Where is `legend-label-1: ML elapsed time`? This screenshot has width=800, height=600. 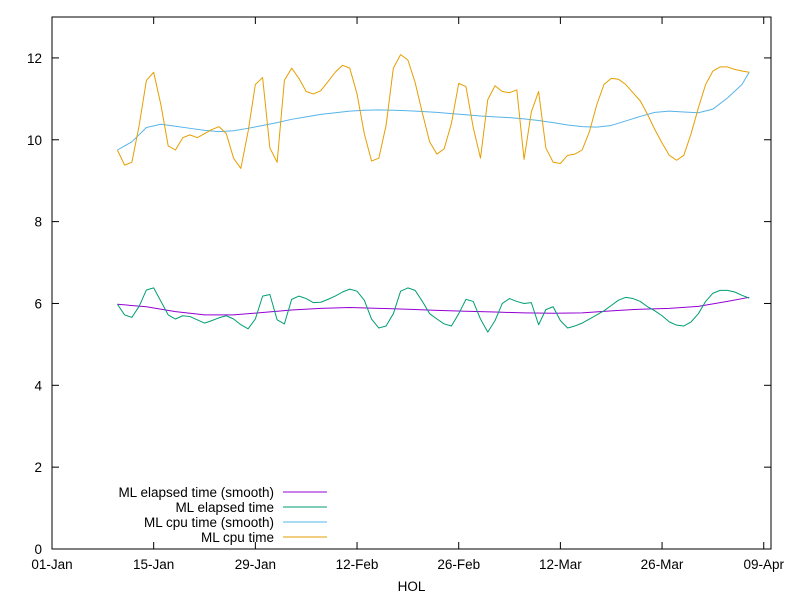 legend-label-1: ML elapsed time is located at coordinates (224, 507).